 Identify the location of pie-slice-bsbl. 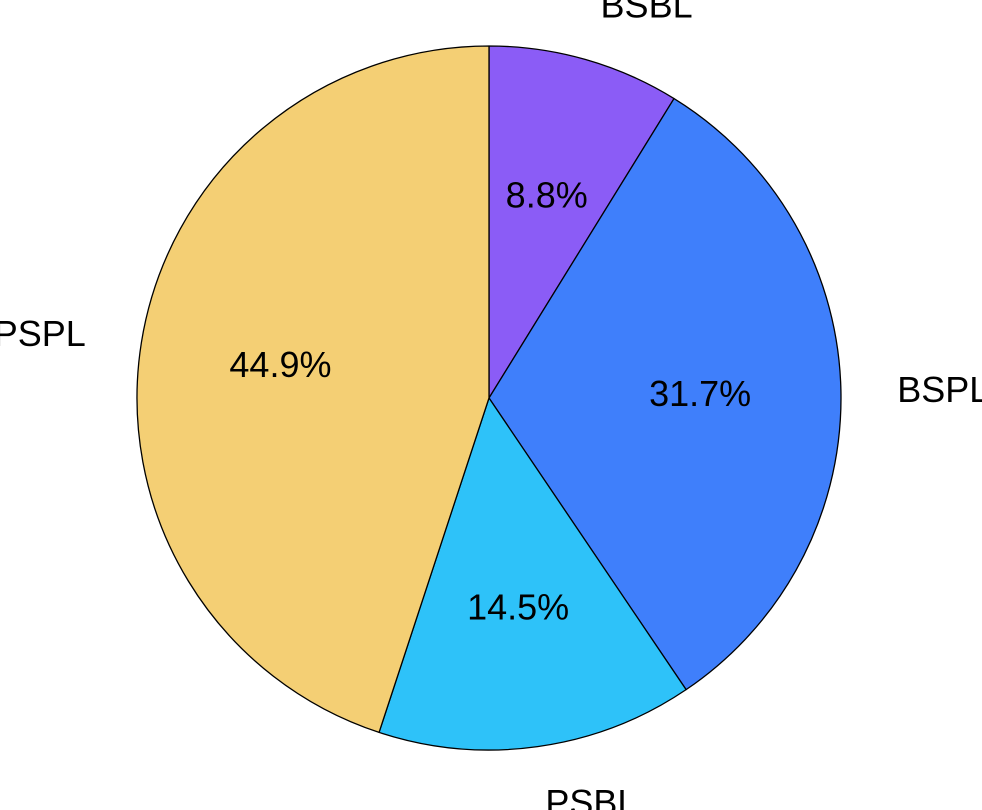
(581, 222).